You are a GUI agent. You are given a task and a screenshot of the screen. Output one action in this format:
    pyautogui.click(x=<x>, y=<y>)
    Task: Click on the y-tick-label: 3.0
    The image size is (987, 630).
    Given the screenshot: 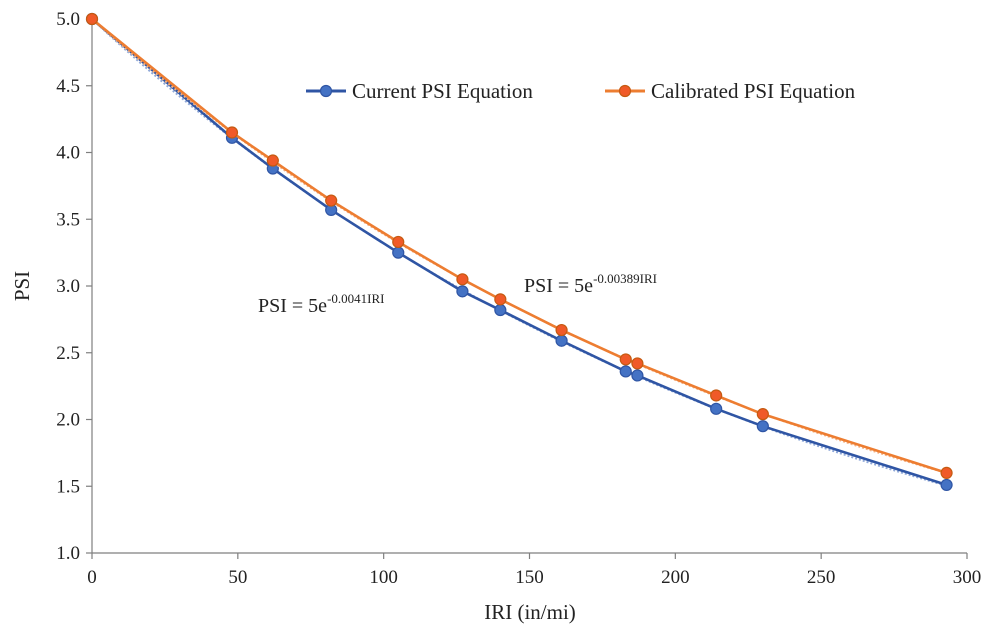 What is the action you would take?
    pyautogui.click(x=68, y=286)
    